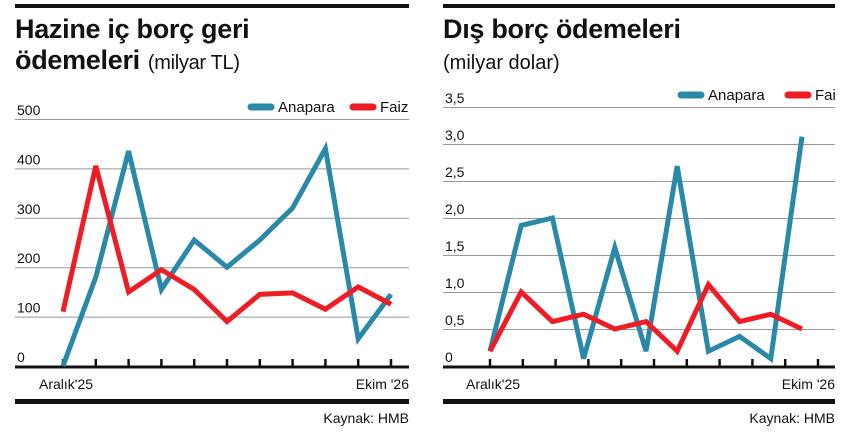 The height and width of the screenshot is (442, 844). I want to click on y-tick-label: 300, so click(29, 209).